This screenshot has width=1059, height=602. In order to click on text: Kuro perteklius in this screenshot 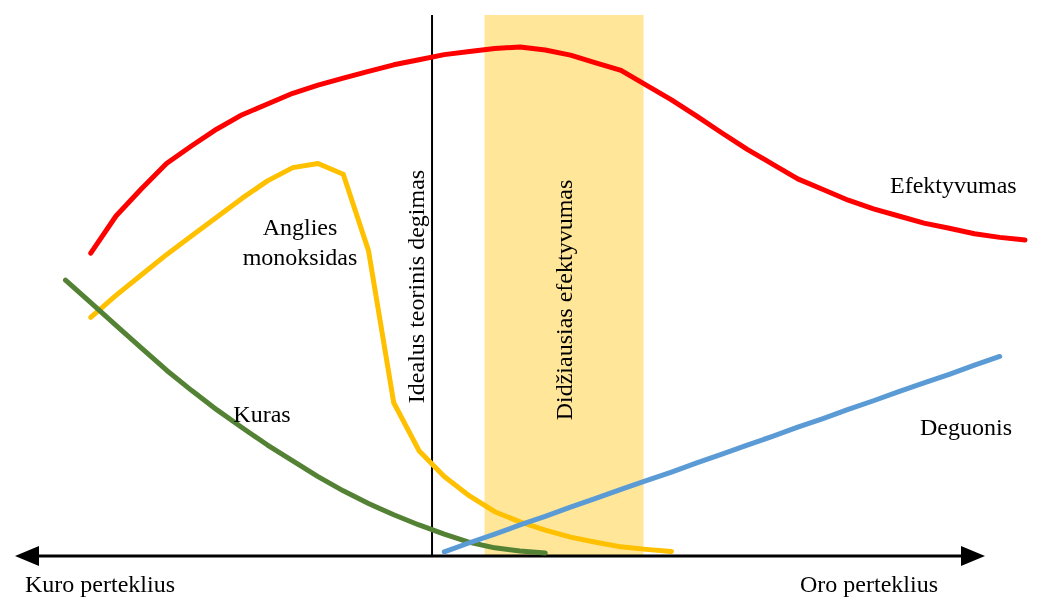, I will do `click(100, 584)`.